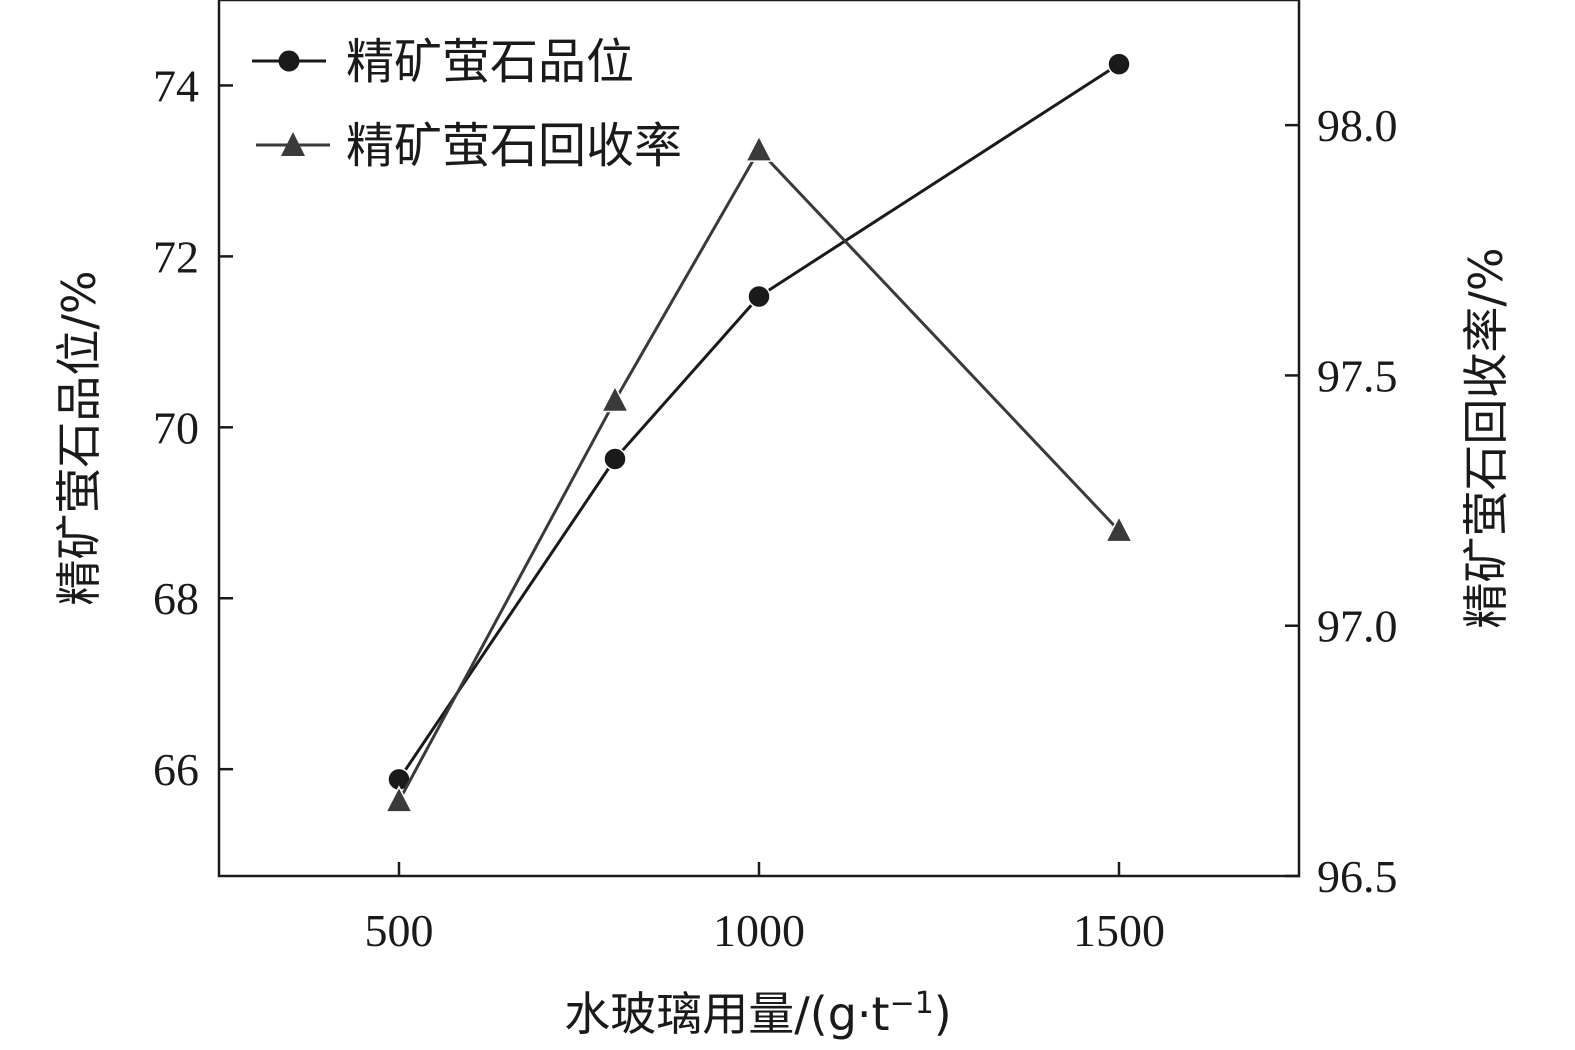 This screenshot has width=1575, height=1050. I want to click on right-y-tick-label: 96.5, so click(1357, 876).